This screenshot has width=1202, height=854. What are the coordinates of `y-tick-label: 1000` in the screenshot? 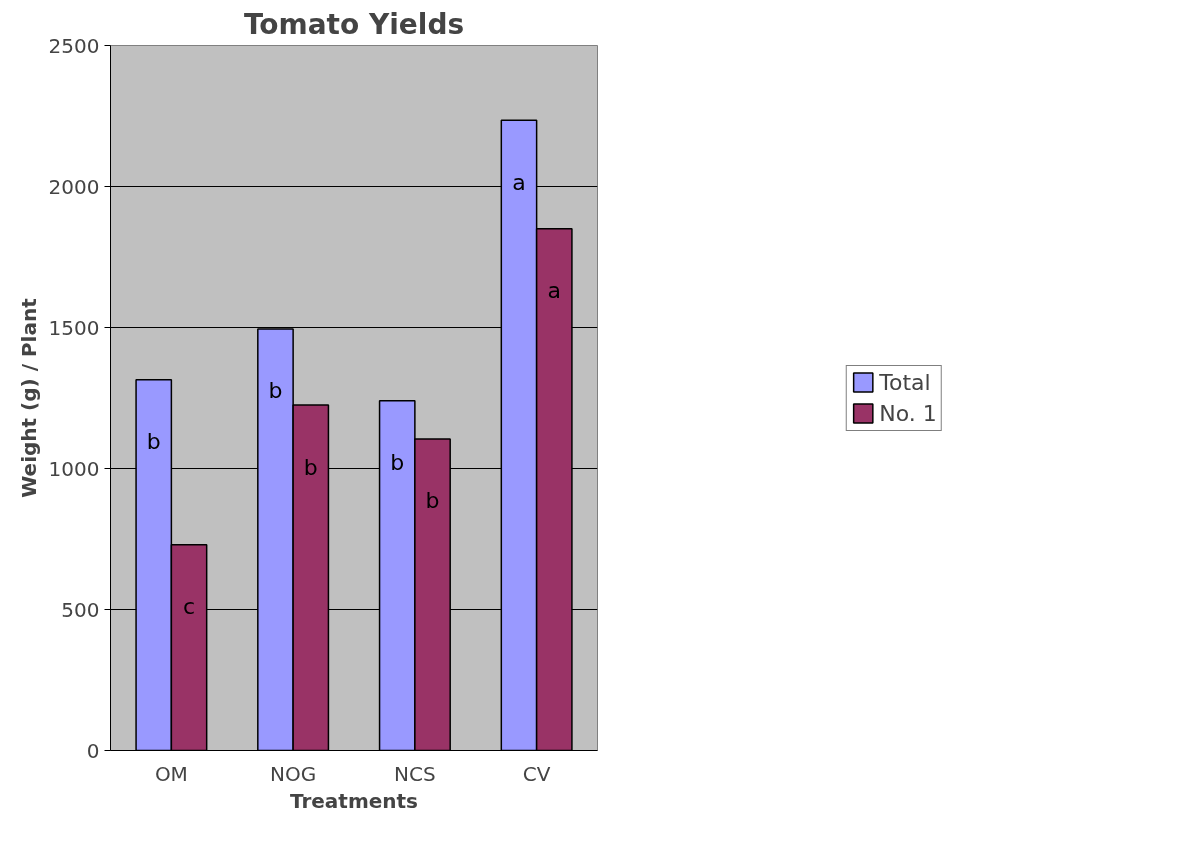 It's located at (74, 468).